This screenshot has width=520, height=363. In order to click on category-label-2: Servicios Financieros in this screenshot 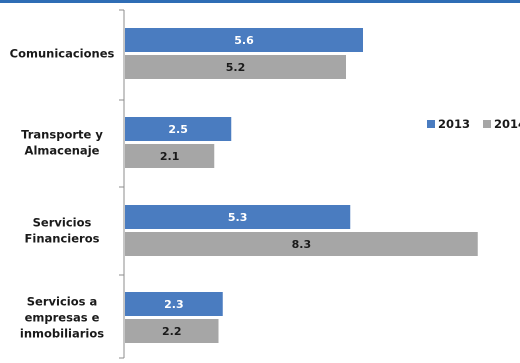, I will do `click(62, 231)`.